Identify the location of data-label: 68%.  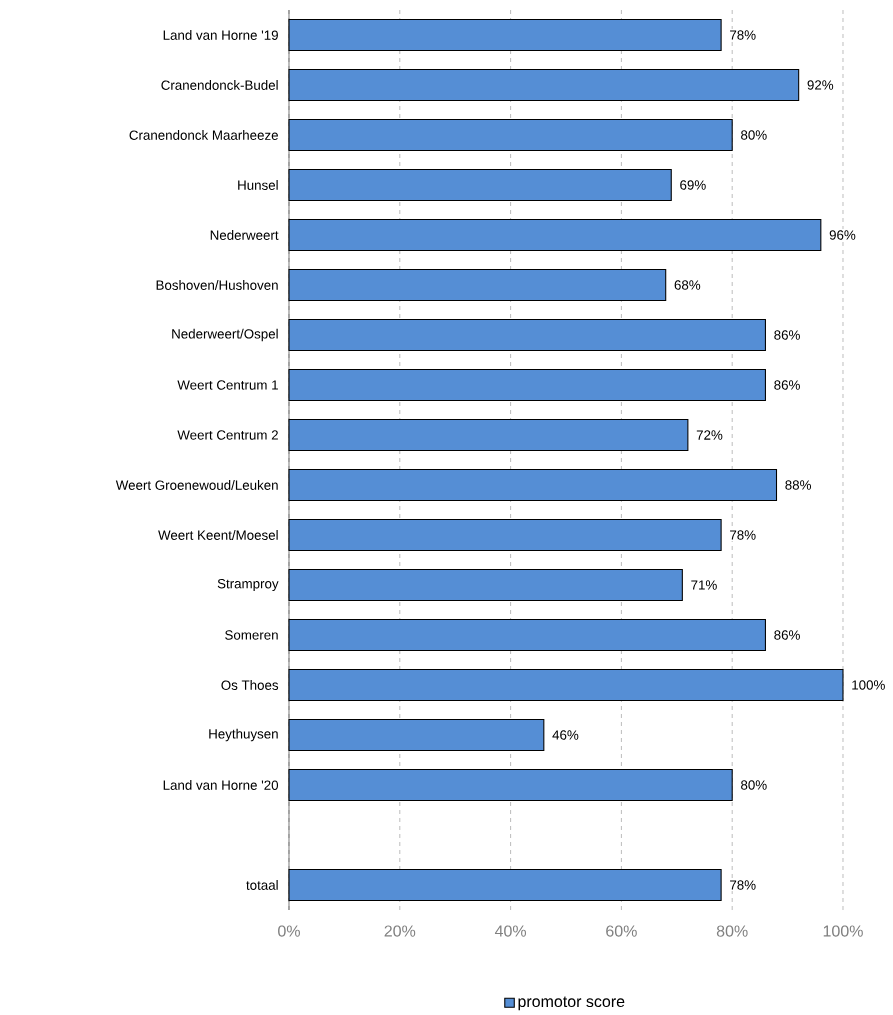
(687, 285).